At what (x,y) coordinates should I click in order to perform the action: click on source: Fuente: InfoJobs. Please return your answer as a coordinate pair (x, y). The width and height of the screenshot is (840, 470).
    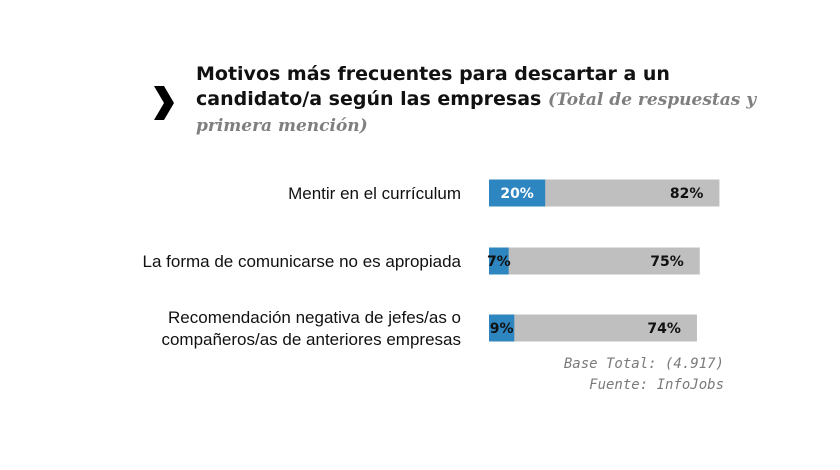
    Looking at the image, I should click on (656, 385).